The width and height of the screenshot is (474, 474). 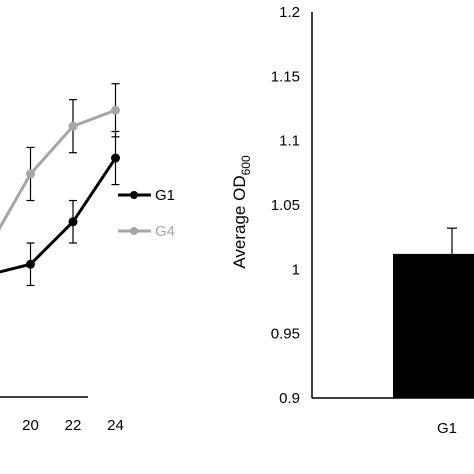 I want to click on x-tick-label: G1, so click(x=447, y=428).